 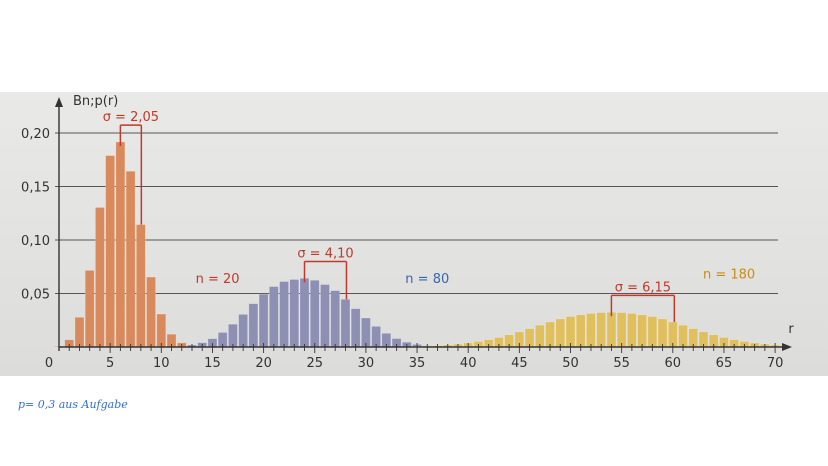 I want to click on x-tick-label: 15, so click(x=212, y=363).